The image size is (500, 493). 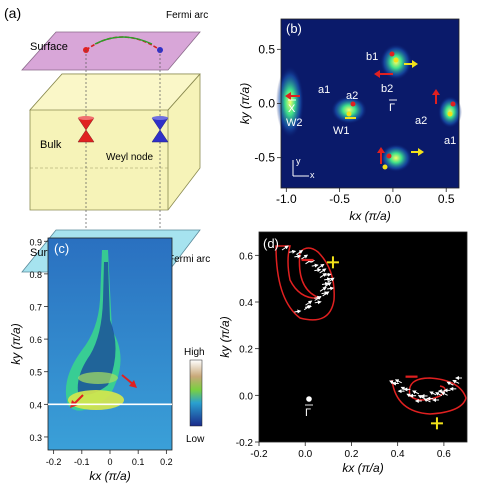 I want to click on fermi-arc-top-label: Fermi arc, so click(x=187, y=15).